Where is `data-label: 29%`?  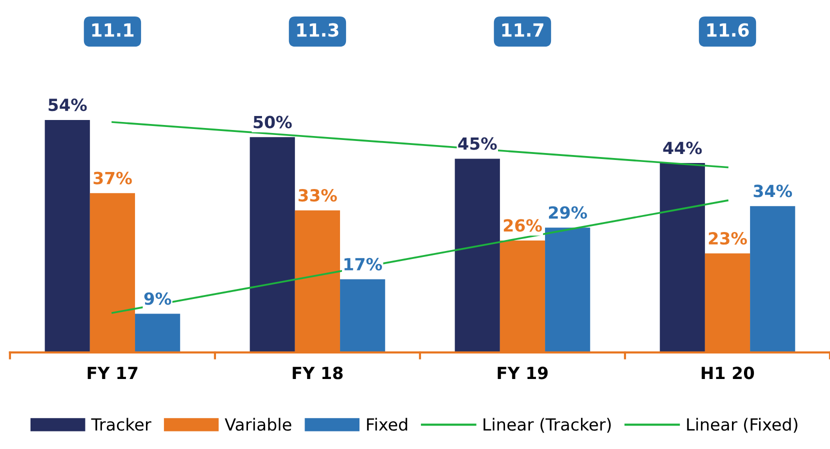
data-label: 29% is located at coordinates (568, 212).